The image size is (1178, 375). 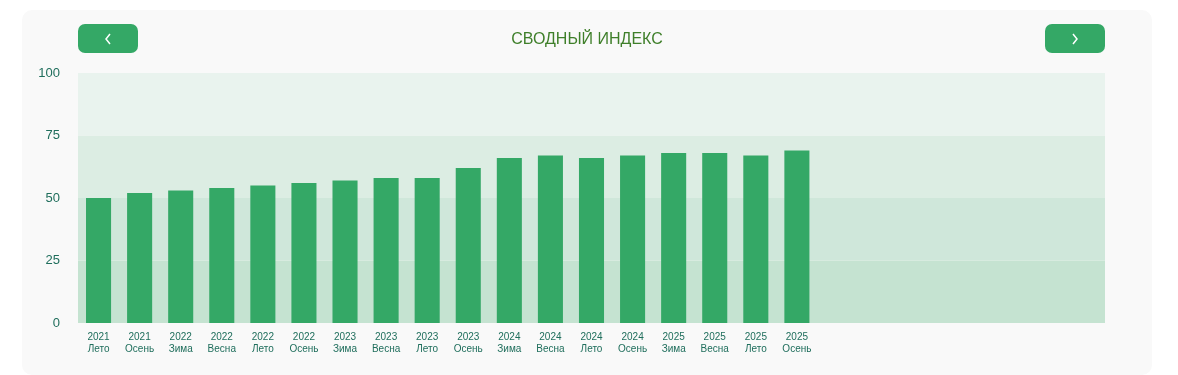 What do you see at coordinates (756, 342) in the screenshot?
I see `x-tick-label: 2025 Лето` at bounding box center [756, 342].